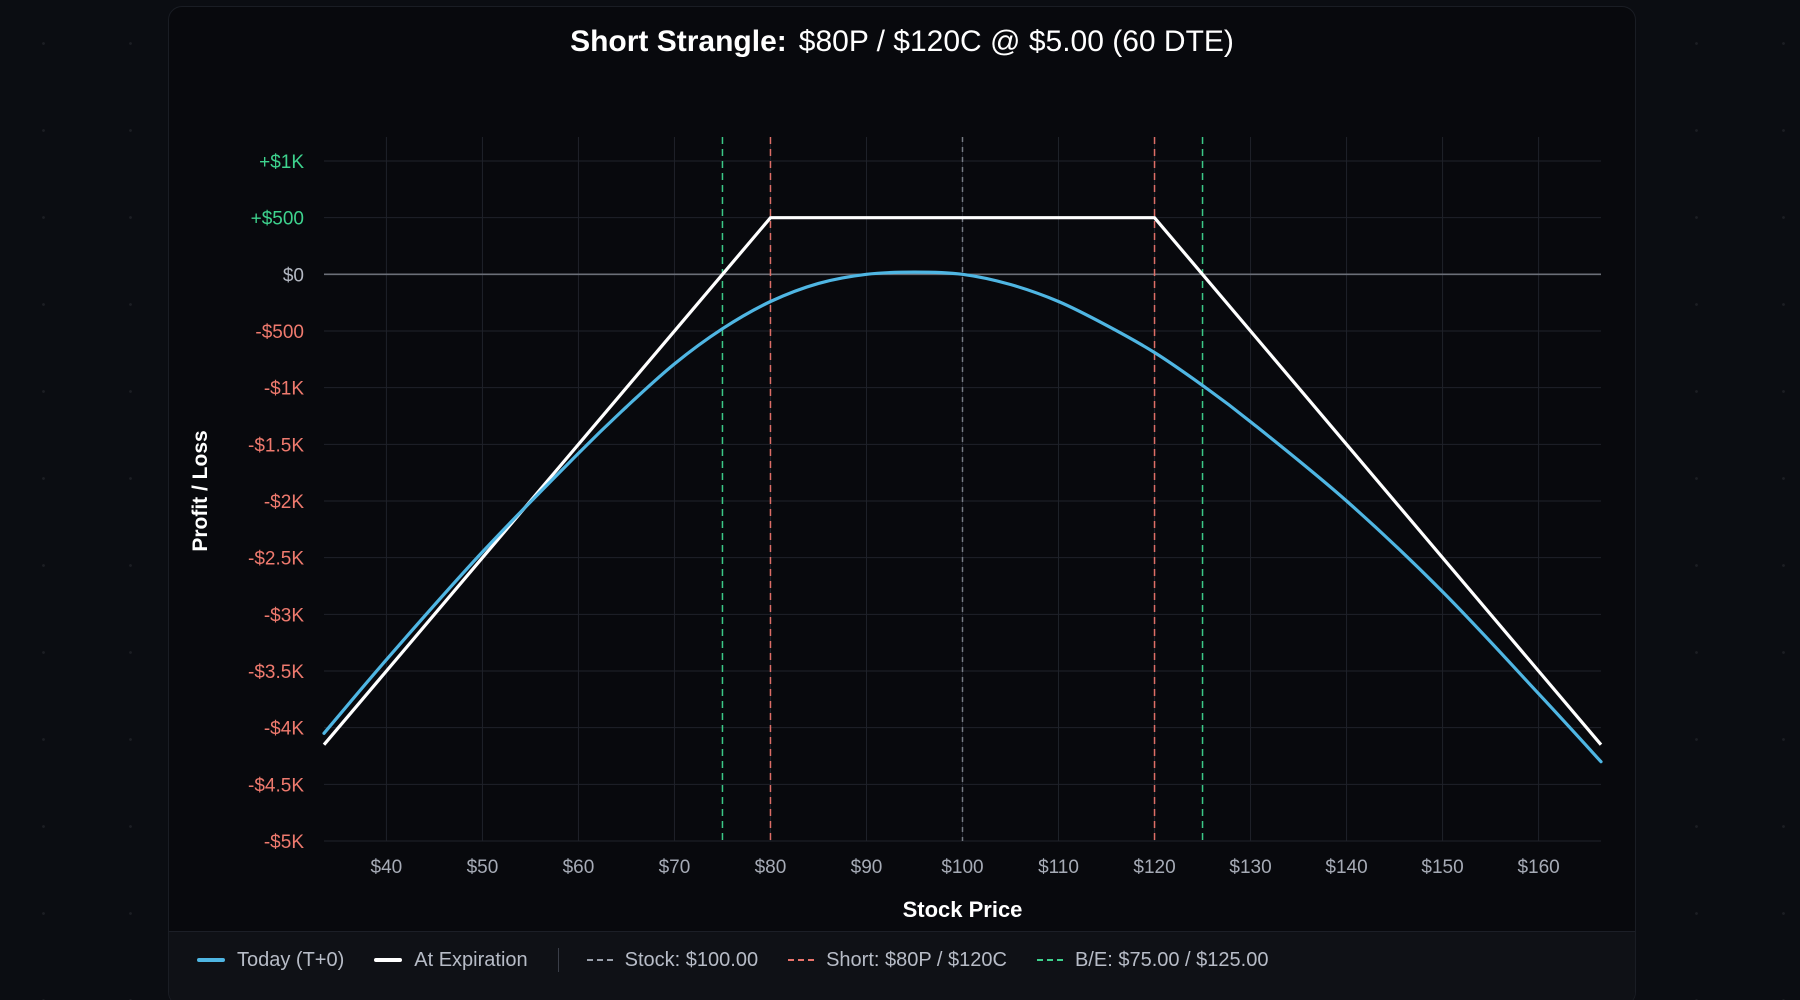 The height and width of the screenshot is (1000, 1800). Describe the element at coordinates (1016, 41) in the screenshot. I see `strategy-details: $80P / $120C @ $5.00 (60 DTE)` at that location.